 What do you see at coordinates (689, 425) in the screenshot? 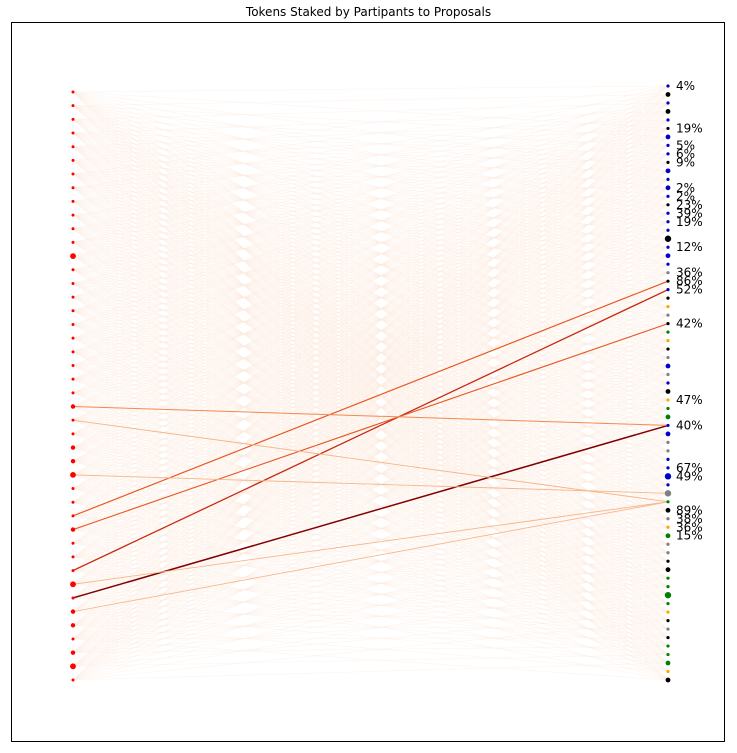
I see `percent-label: 40%` at bounding box center [689, 425].